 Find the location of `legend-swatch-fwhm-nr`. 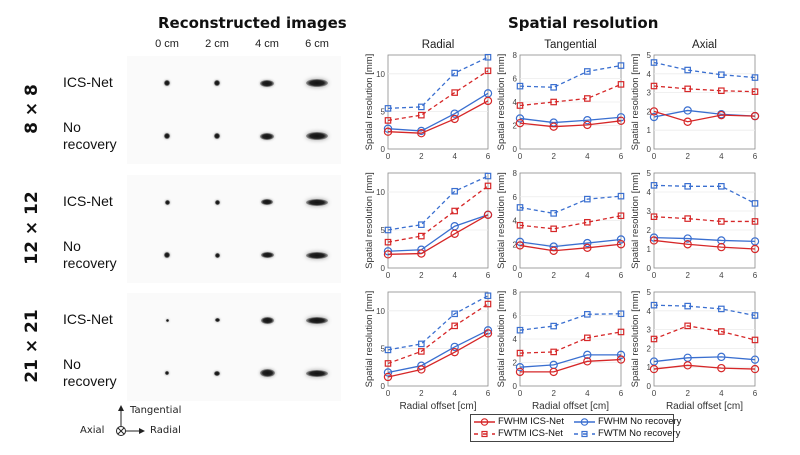

legend-swatch-fwhm-nr is located at coordinates (584, 422).